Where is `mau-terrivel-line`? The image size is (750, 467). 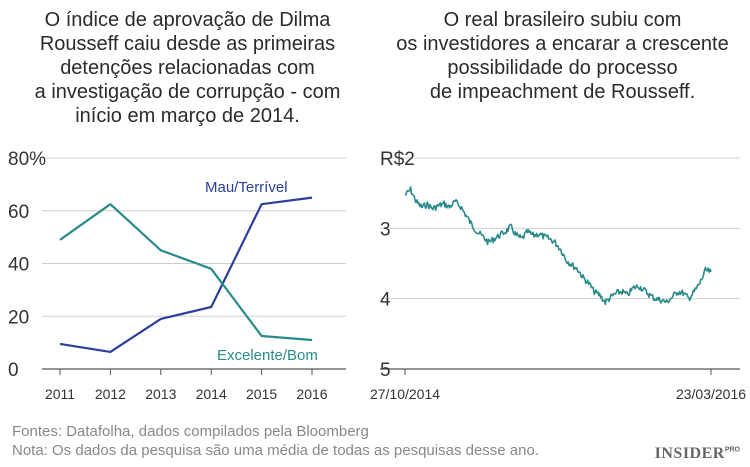
mau-terrivel-line is located at coordinates (186, 274).